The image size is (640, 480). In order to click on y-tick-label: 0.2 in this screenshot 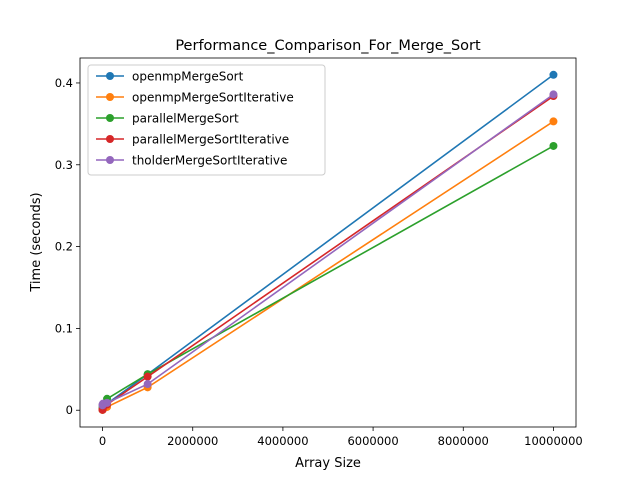, I will do `click(64, 247)`.